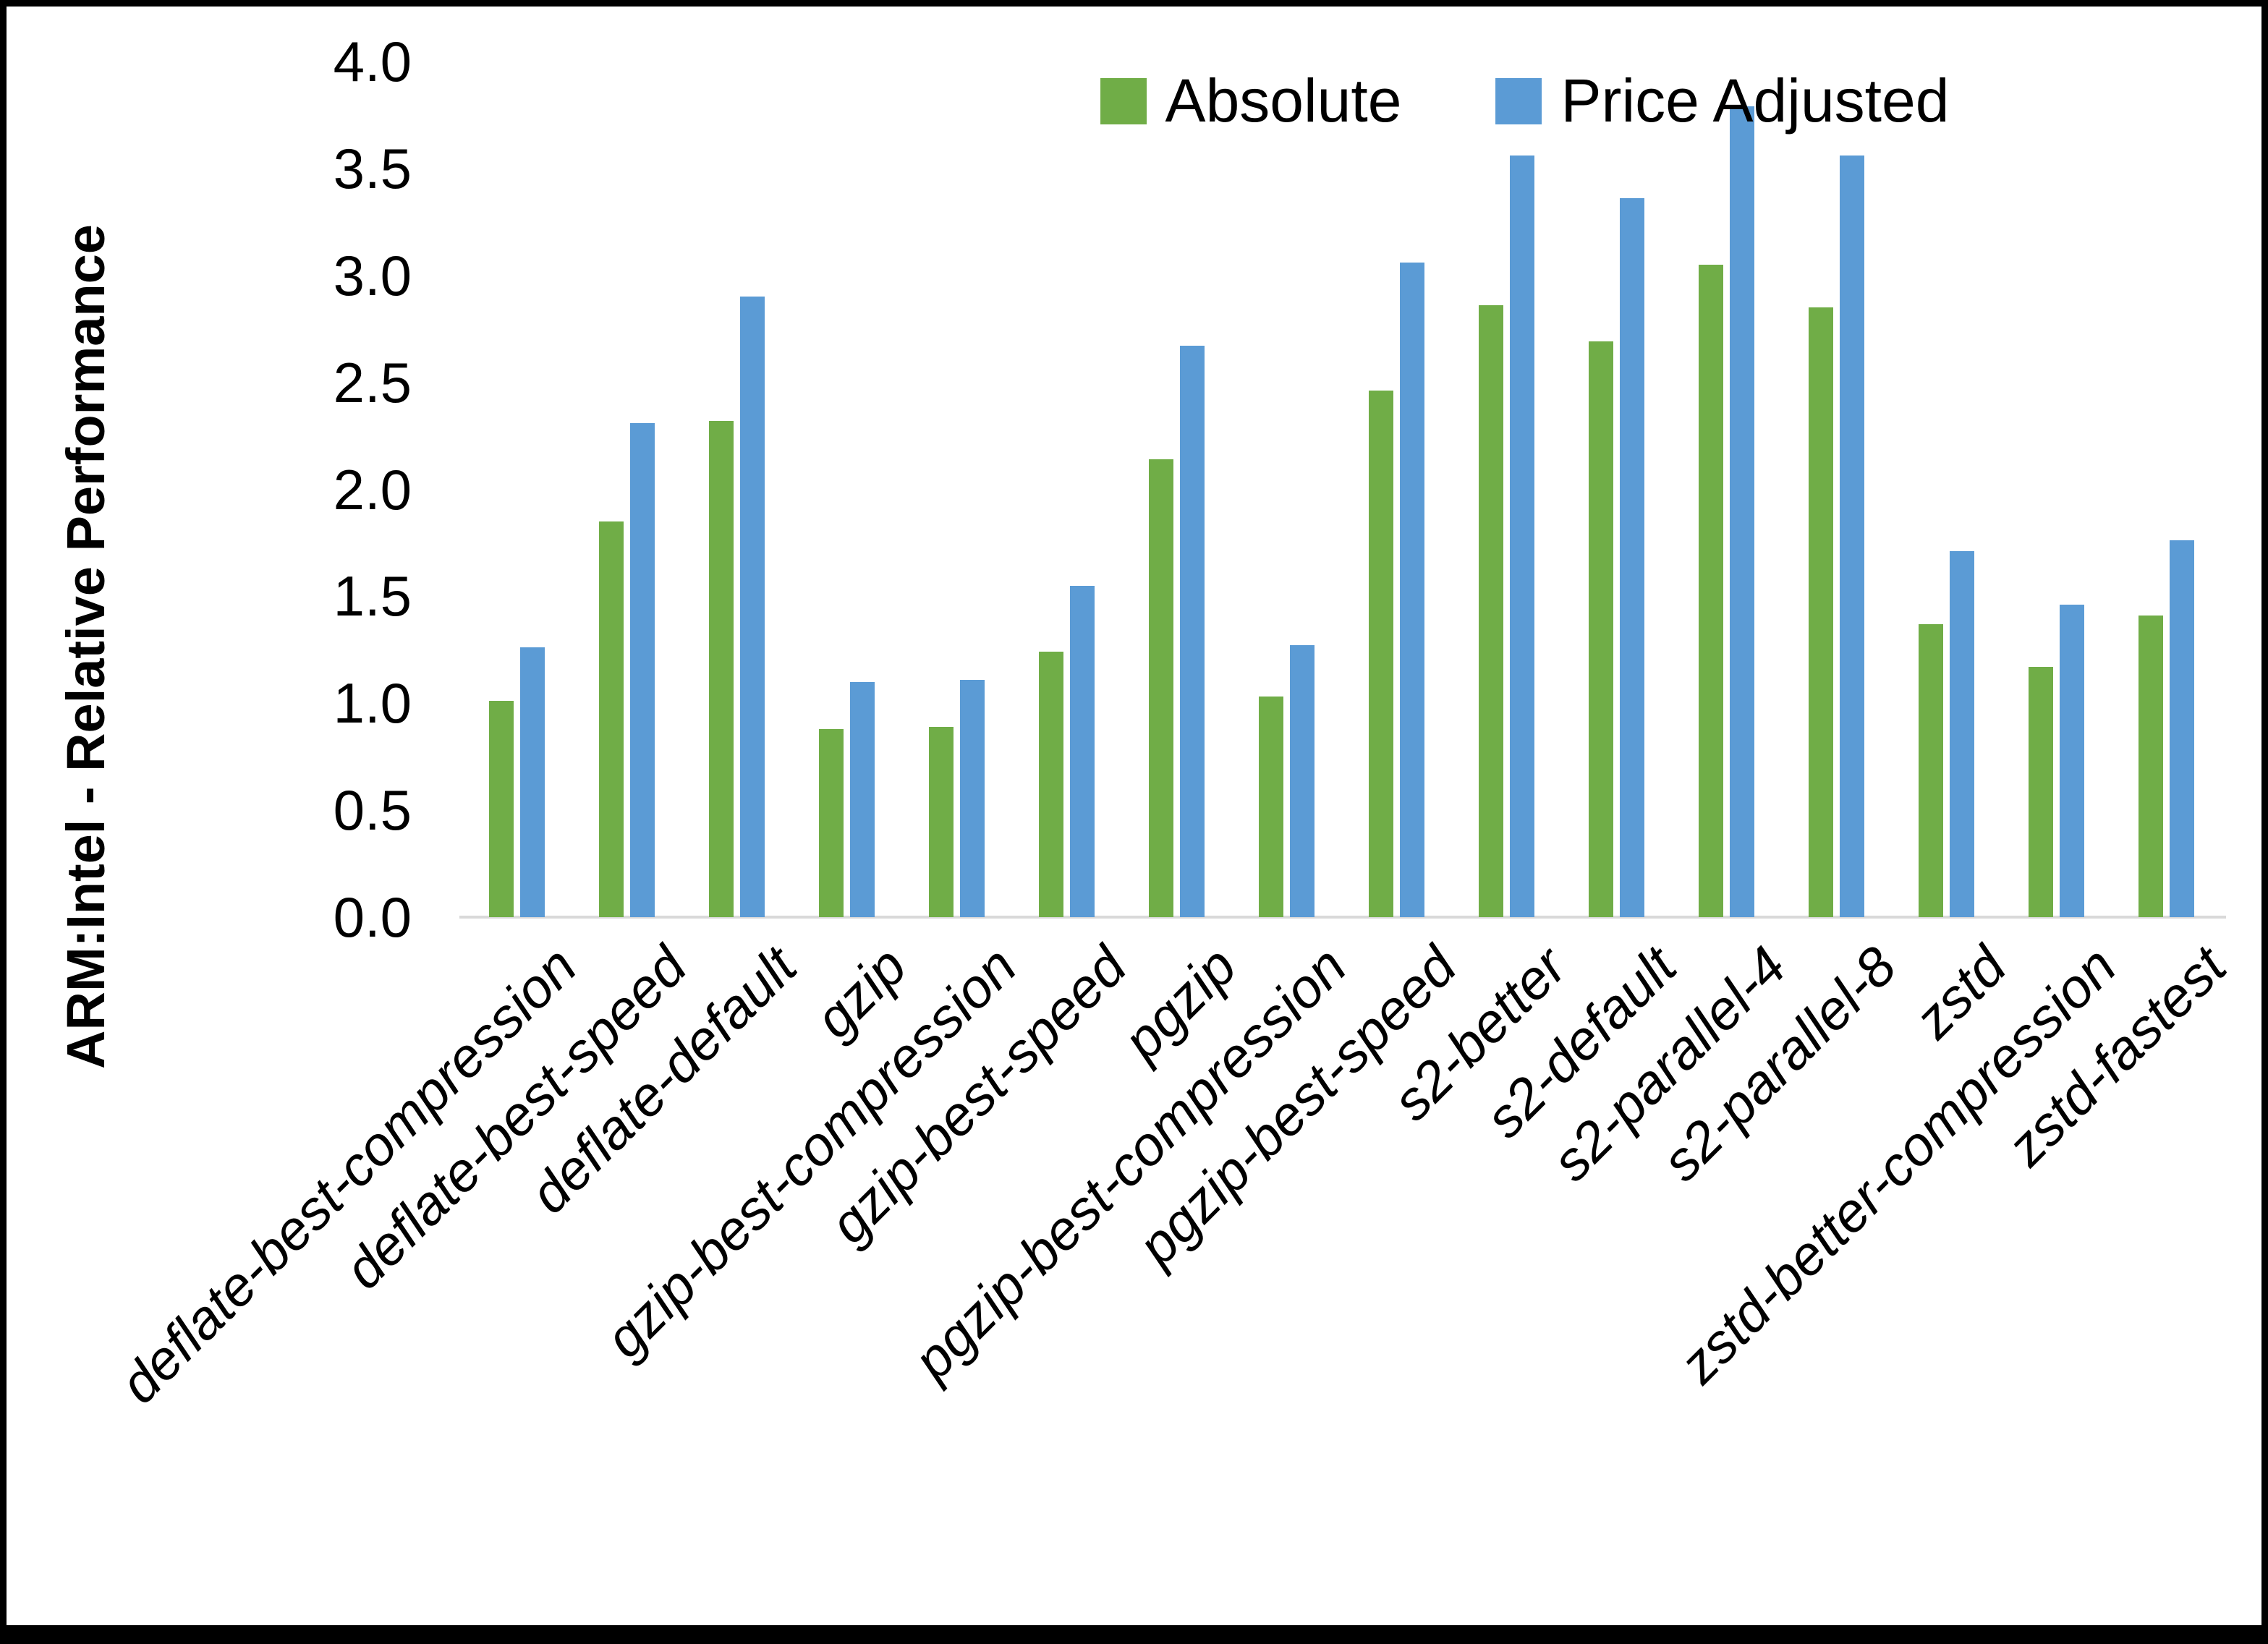  What do you see at coordinates (1192, 631) in the screenshot?
I see `bar-price-adjusted-pgzip` at bounding box center [1192, 631].